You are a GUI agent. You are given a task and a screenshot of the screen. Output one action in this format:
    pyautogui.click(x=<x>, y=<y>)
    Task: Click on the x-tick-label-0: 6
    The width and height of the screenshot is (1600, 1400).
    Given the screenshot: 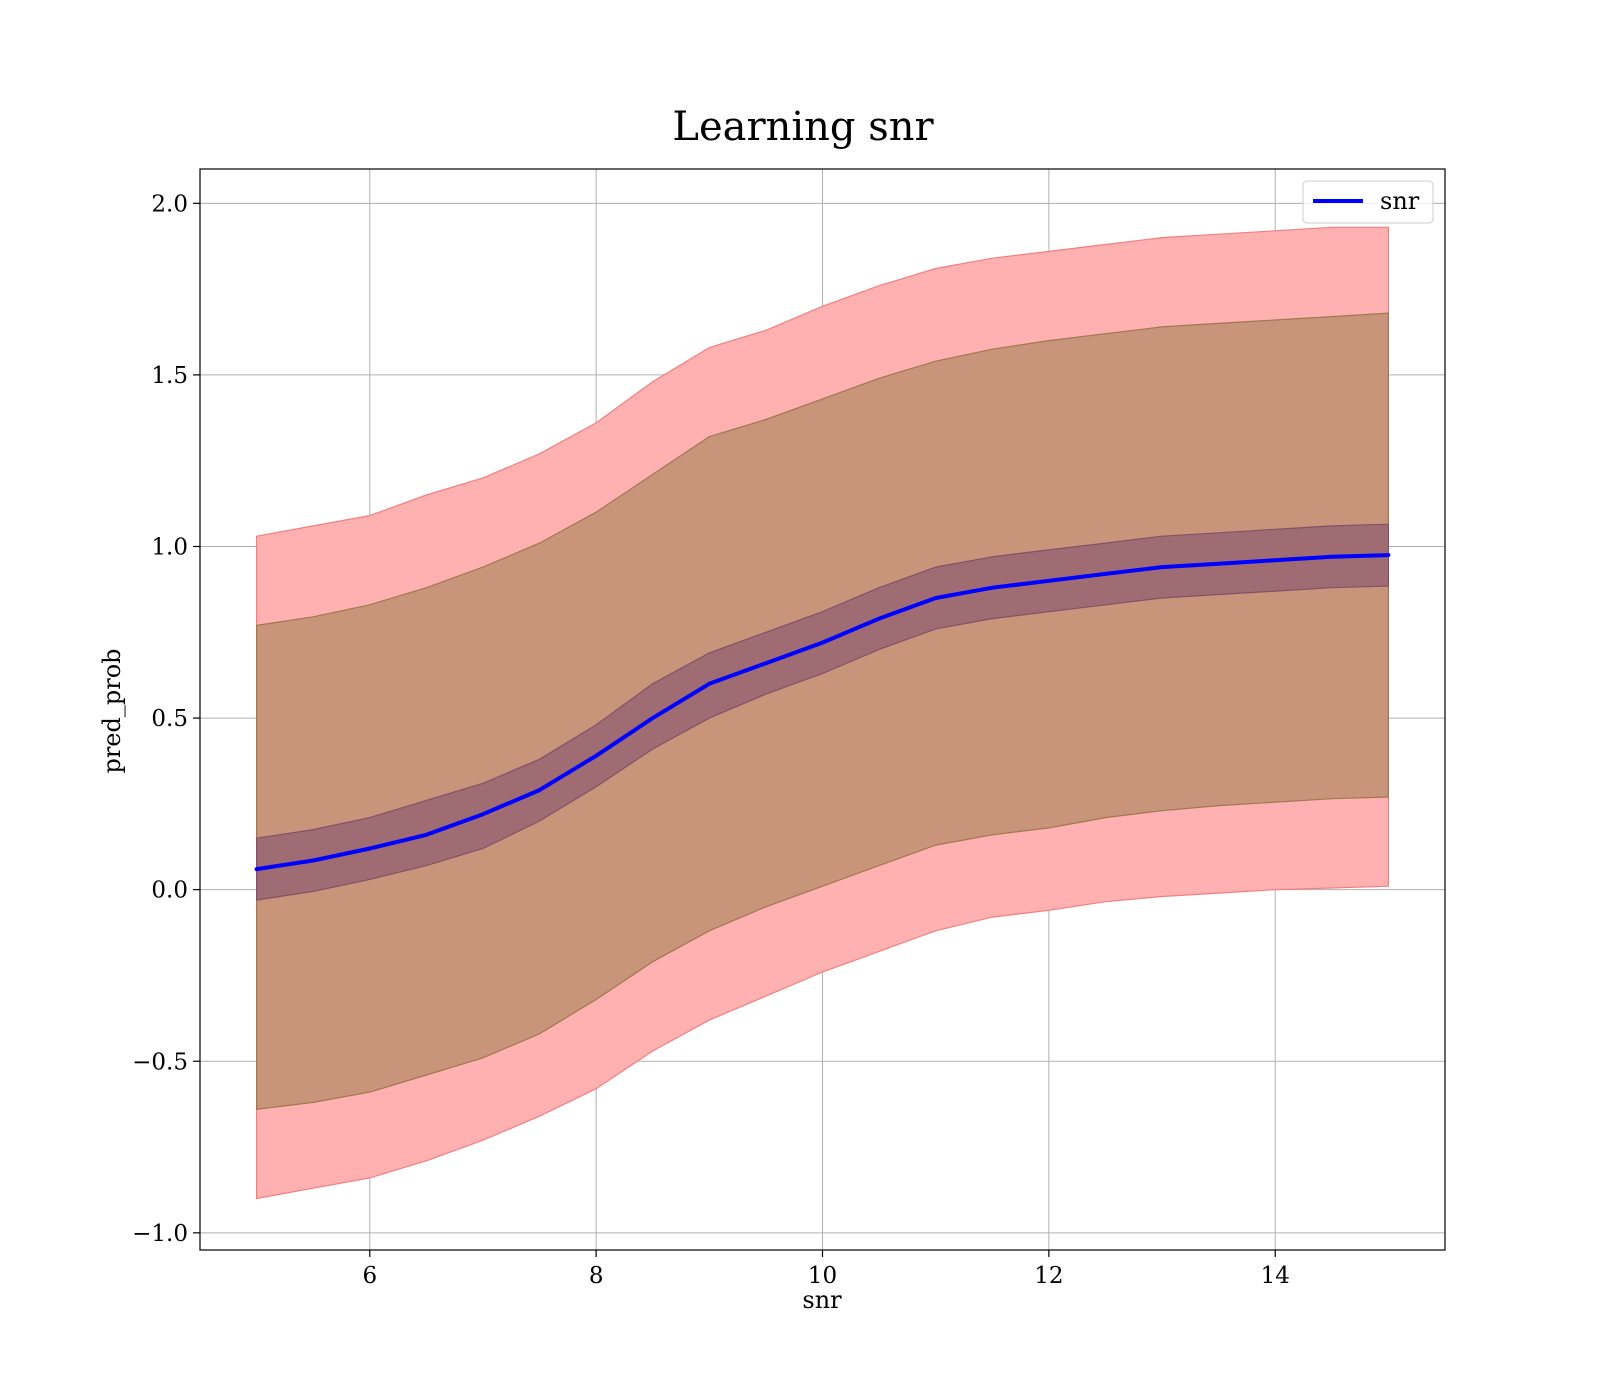 What is the action you would take?
    pyautogui.click(x=369, y=1276)
    